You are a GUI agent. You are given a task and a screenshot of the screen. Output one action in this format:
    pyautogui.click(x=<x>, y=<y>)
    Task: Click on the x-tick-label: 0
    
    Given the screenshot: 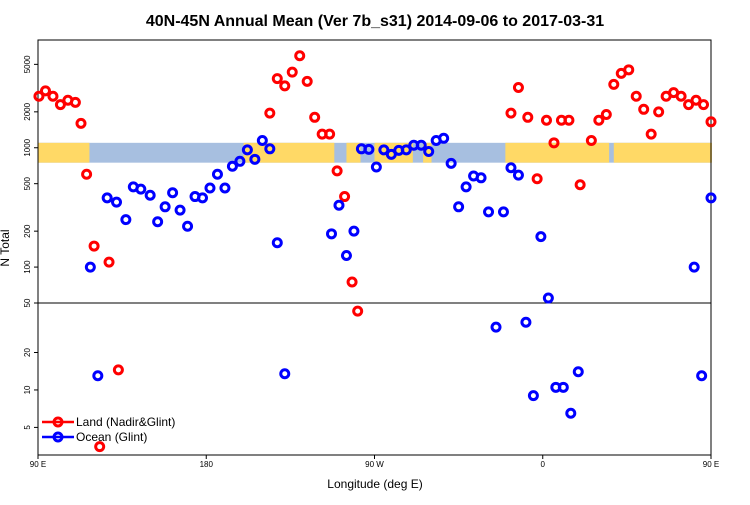 What is the action you would take?
    pyautogui.click(x=543, y=464)
    